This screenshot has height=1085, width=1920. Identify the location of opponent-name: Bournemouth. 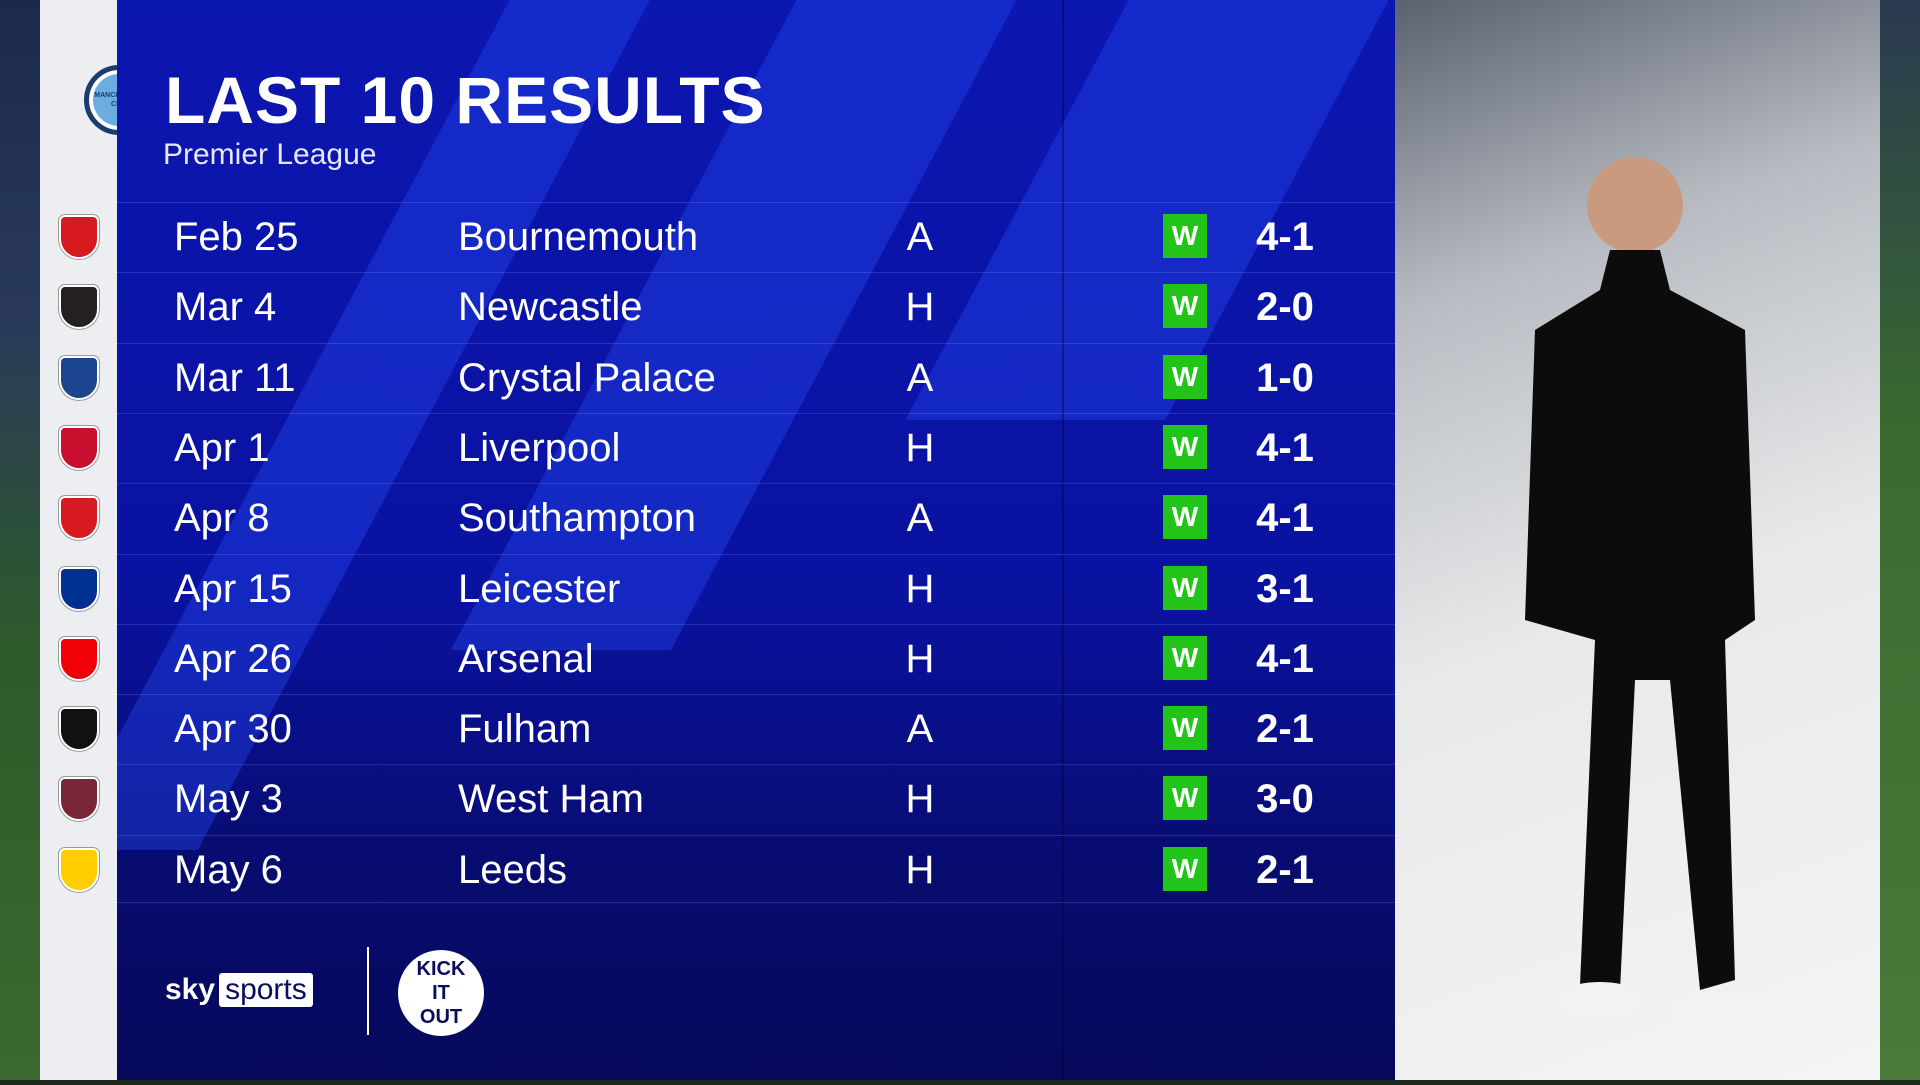
(578, 237).